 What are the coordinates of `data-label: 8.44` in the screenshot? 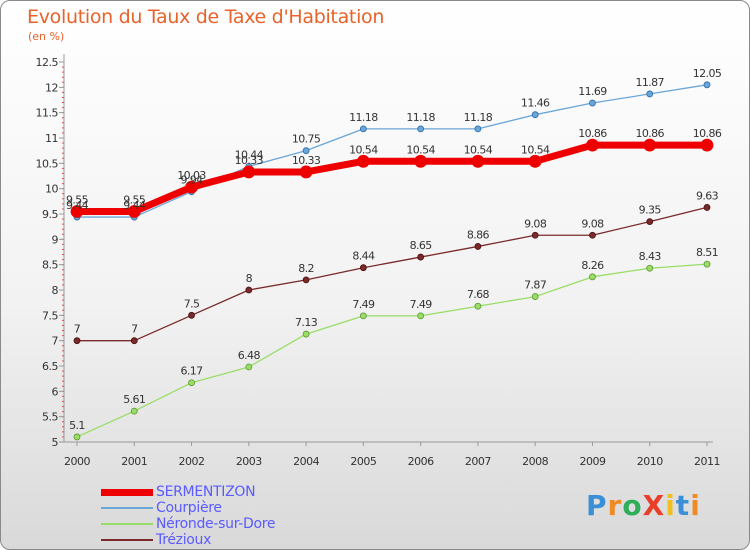 It's located at (363, 256).